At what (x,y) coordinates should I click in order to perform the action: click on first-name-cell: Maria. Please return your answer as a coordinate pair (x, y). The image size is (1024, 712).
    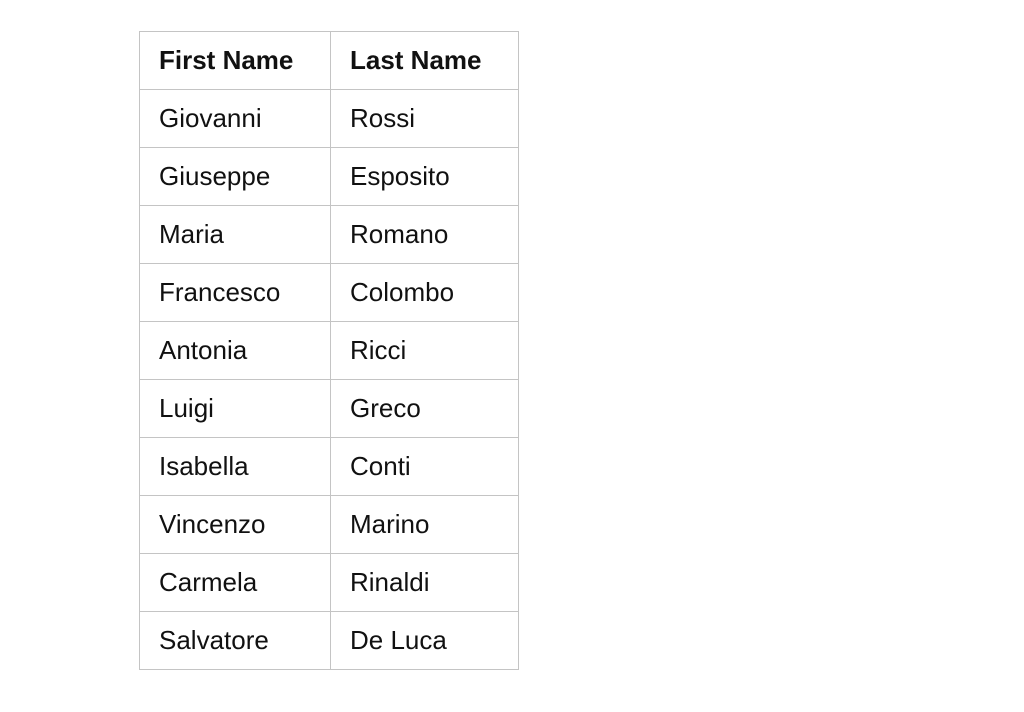
    Looking at the image, I should click on (235, 234).